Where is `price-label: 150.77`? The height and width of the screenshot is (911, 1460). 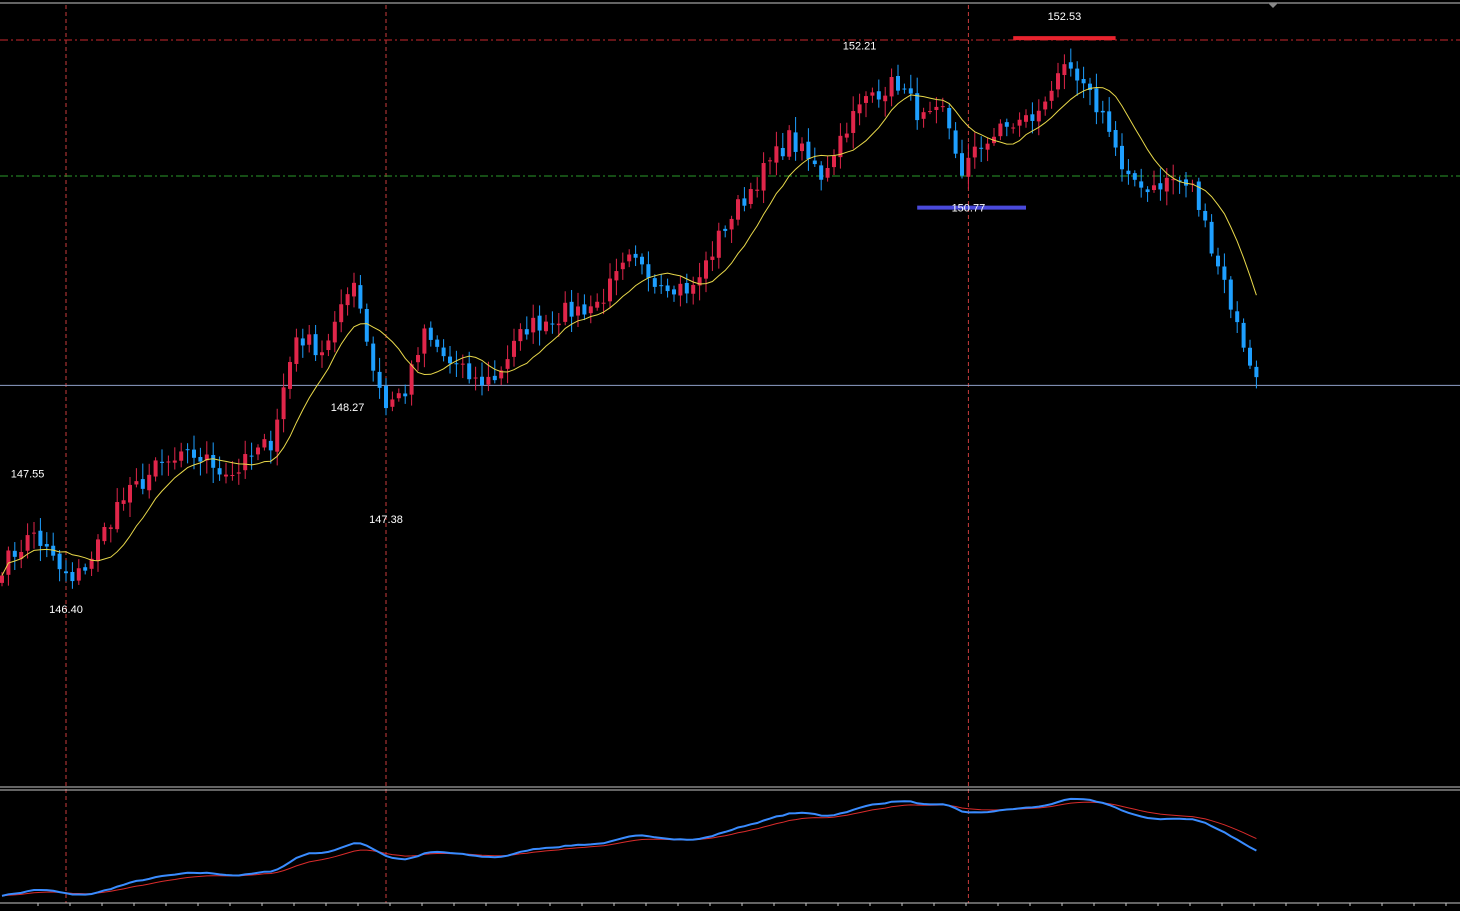 price-label: 150.77 is located at coordinates (969, 209).